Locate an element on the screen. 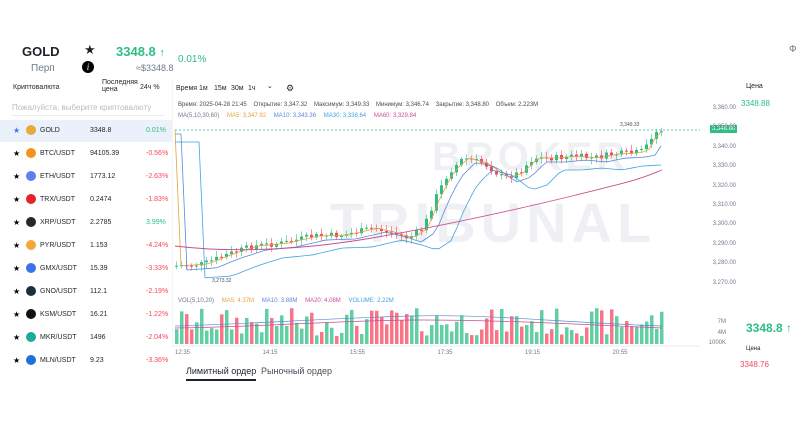 Image resolution: width=800 pixels, height=422 pixels. list-item: ★ PYR/USDT 1.153 -4.24% is located at coordinates (86, 246).